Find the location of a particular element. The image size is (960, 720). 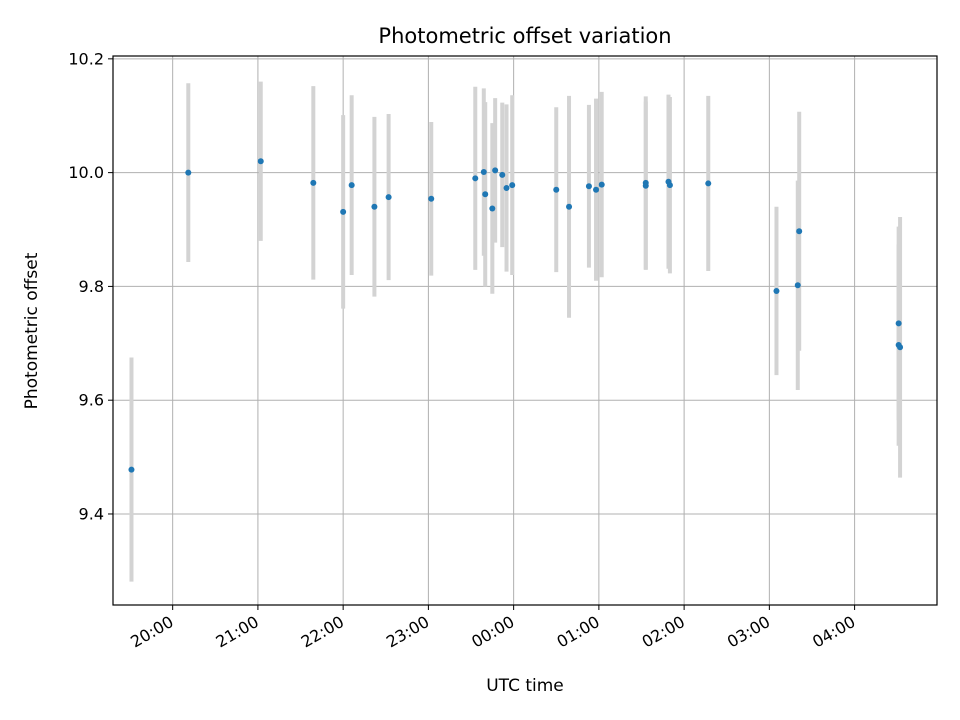

chart-title: Photometric offset variation is located at coordinates (524, 36).